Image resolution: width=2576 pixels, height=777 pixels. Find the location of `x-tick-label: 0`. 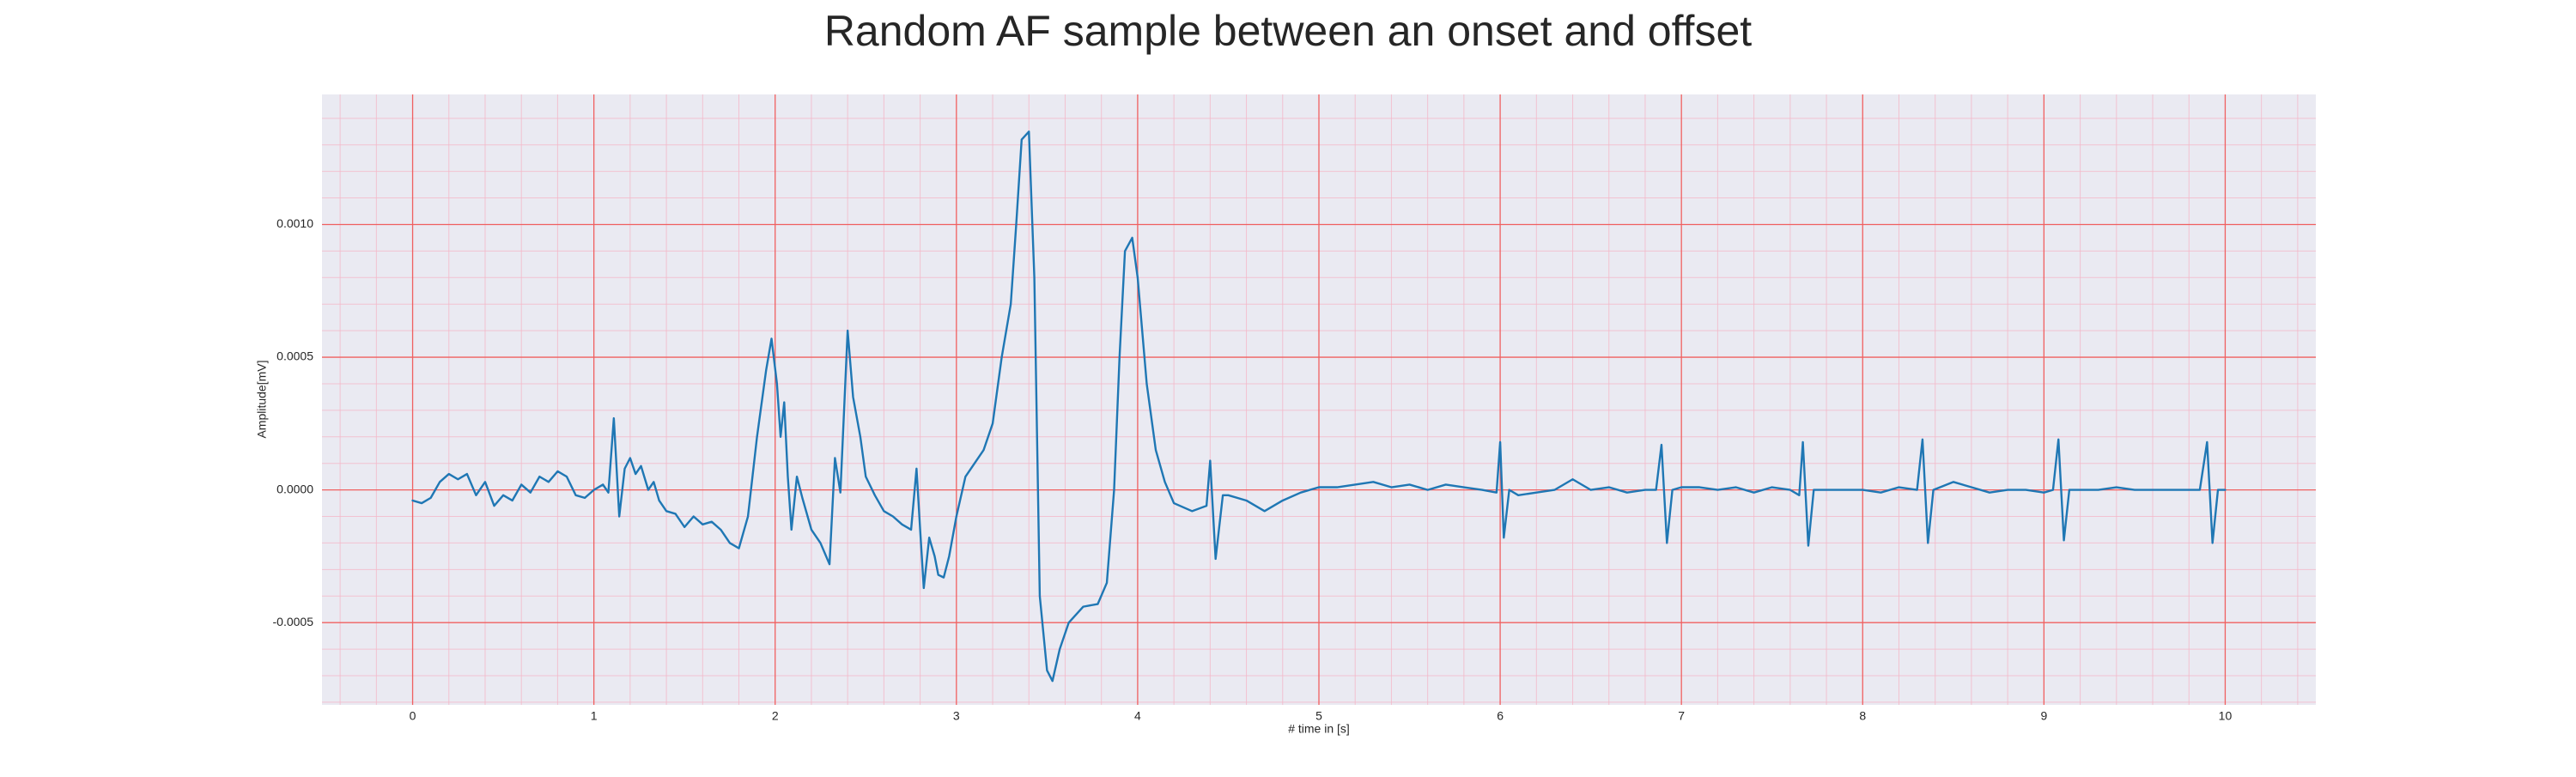

x-tick-label: 0 is located at coordinates (413, 716).